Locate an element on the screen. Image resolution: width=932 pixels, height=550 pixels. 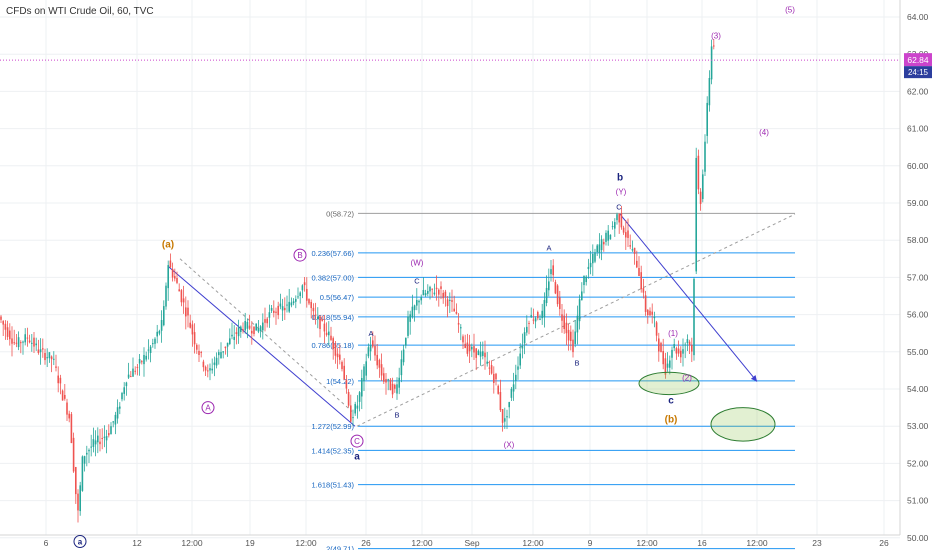
y-tick-label: 51.00 is located at coordinates (918, 501).